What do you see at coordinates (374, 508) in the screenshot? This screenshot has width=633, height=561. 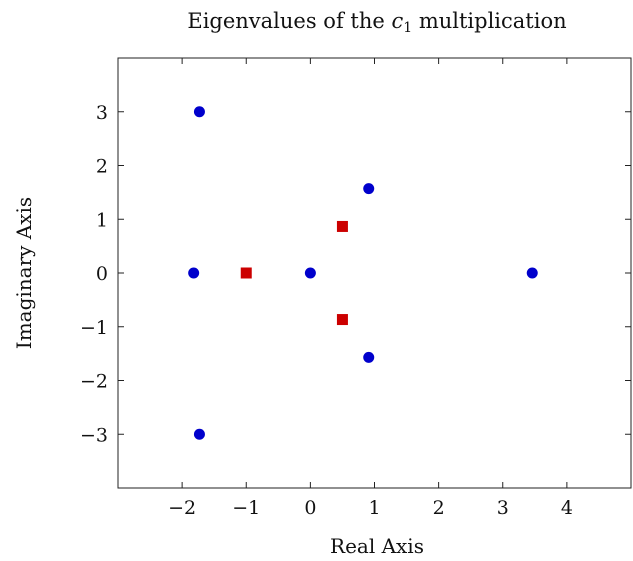 I see `x-tick-label: 1` at bounding box center [374, 508].